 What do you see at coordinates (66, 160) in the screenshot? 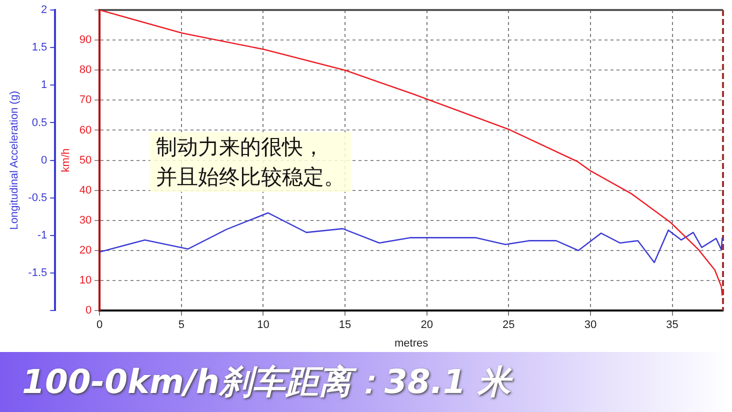
I see `y2-axis-title: km/h` at bounding box center [66, 160].